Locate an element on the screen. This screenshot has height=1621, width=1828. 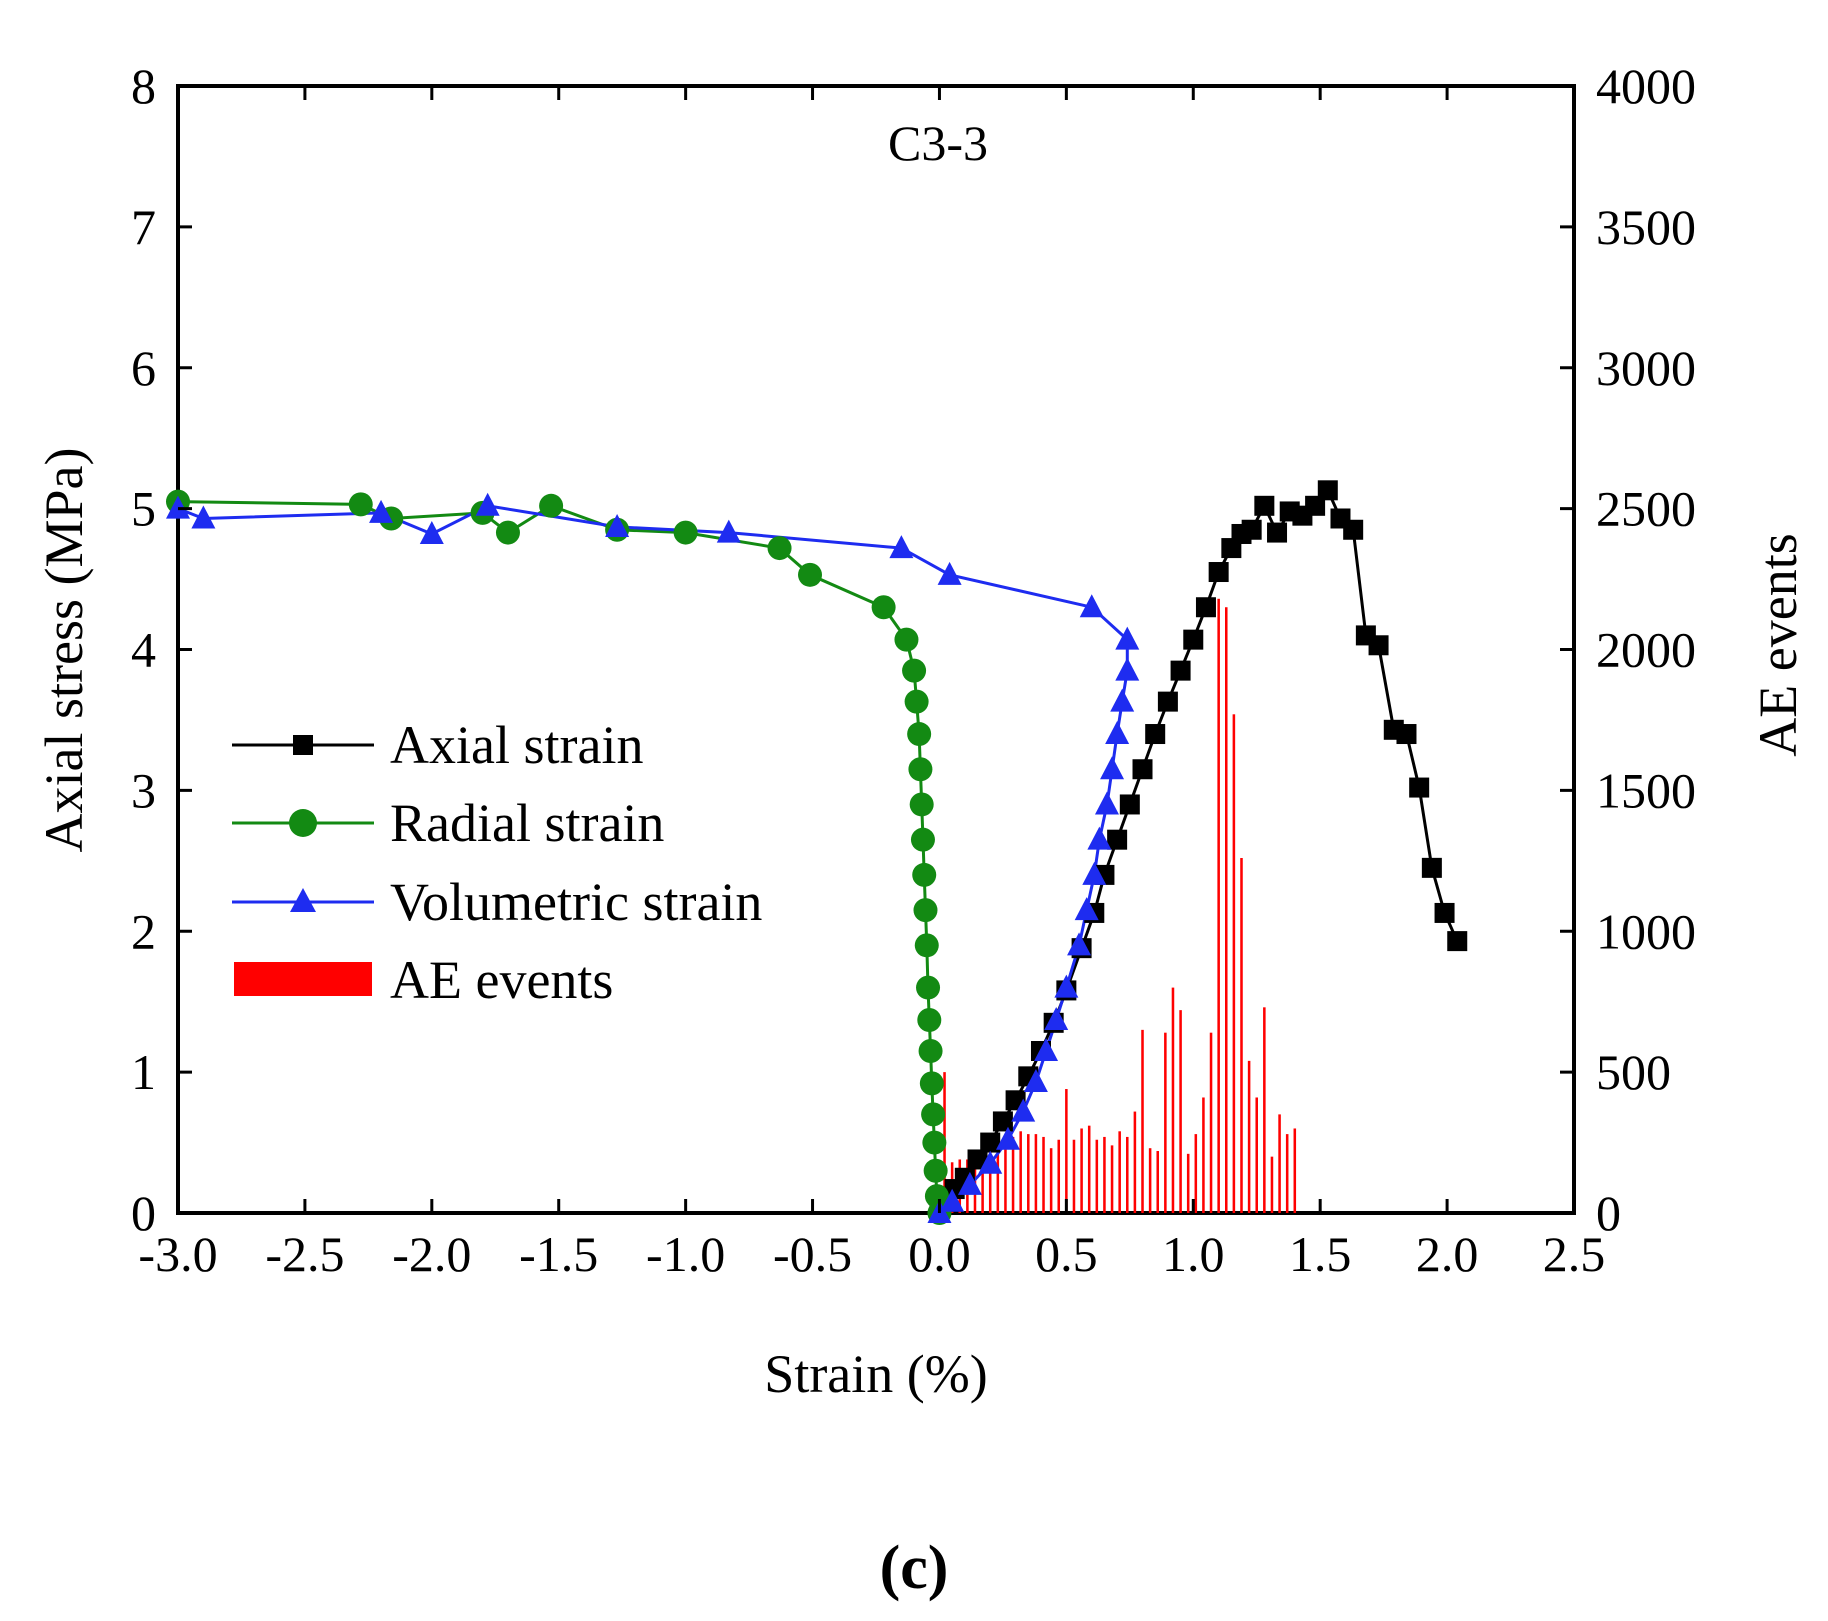
legend-swatch-radial-marker is located at coordinates (303, 823).